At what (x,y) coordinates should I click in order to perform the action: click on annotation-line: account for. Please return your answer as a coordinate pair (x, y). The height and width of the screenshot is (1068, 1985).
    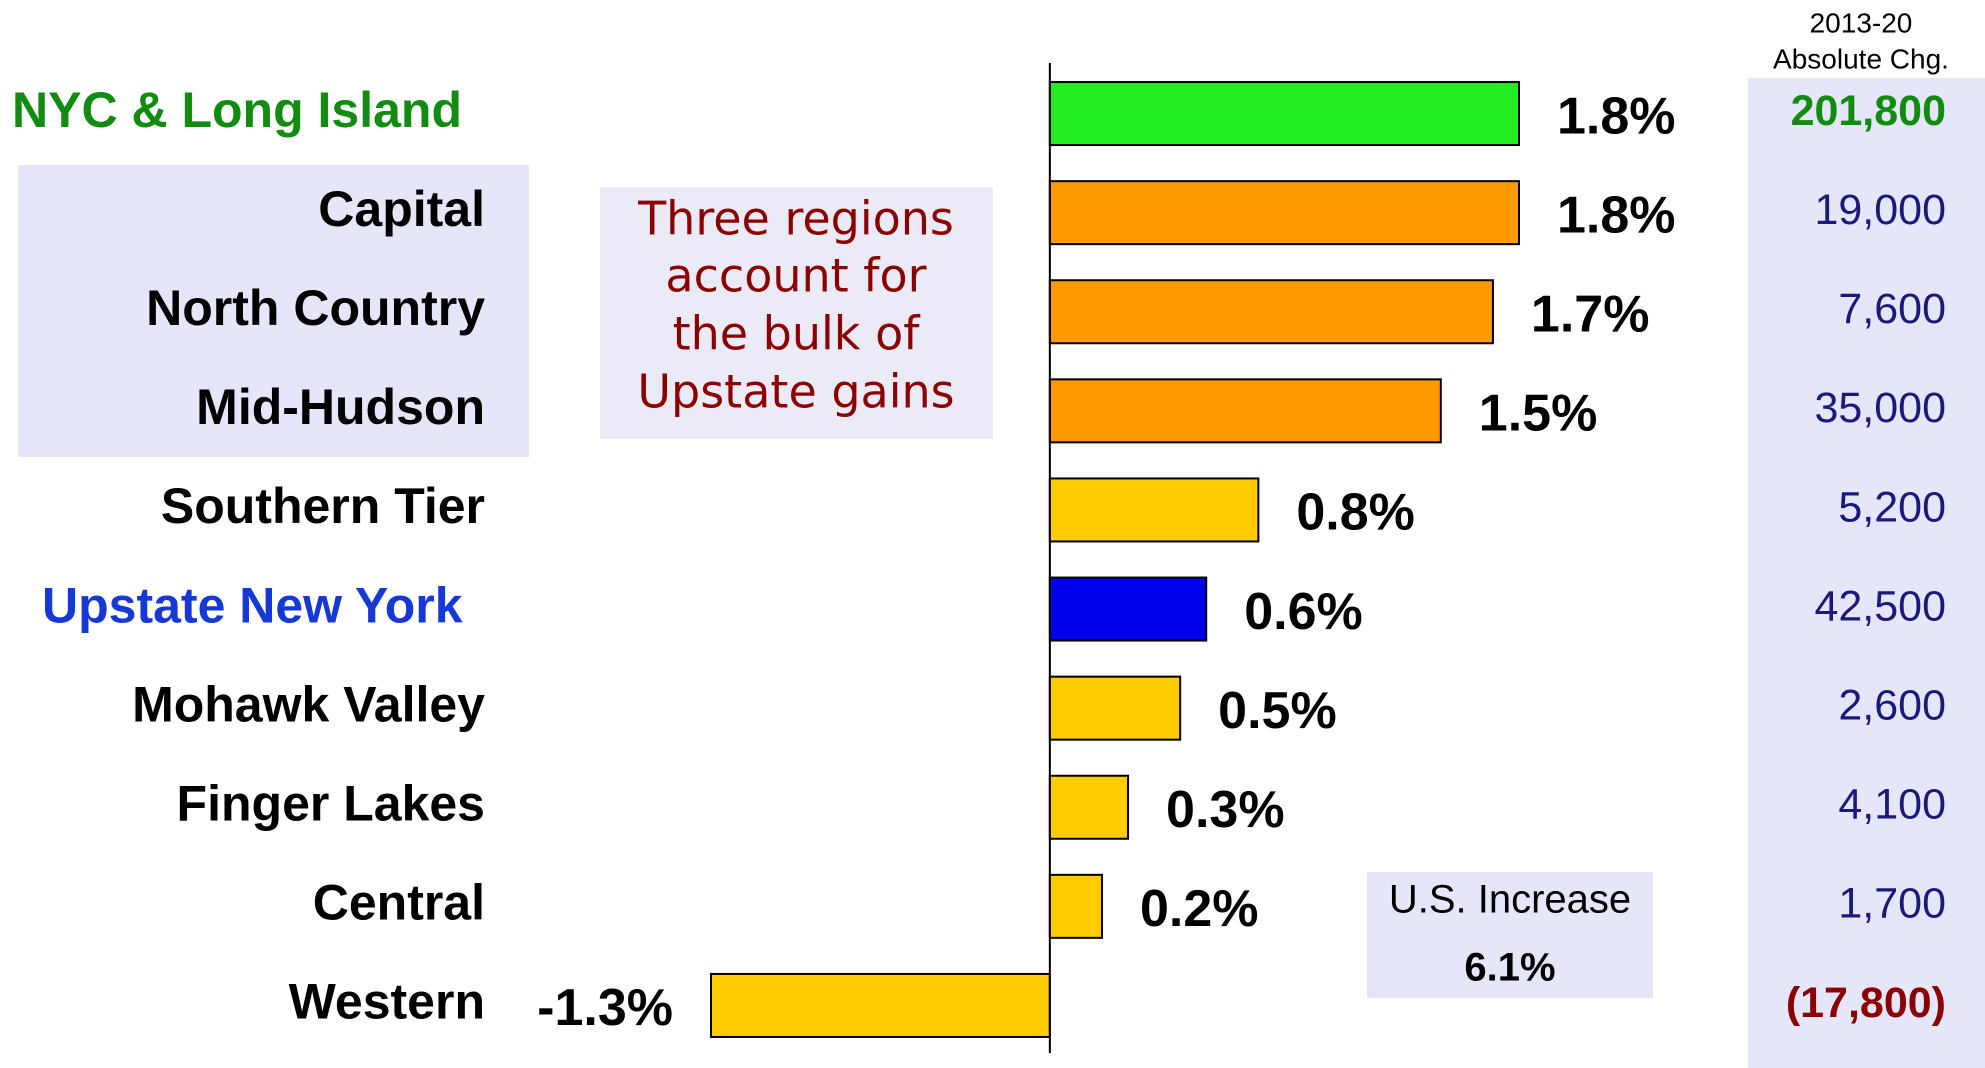
    Looking at the image, I should click on (795, 276).